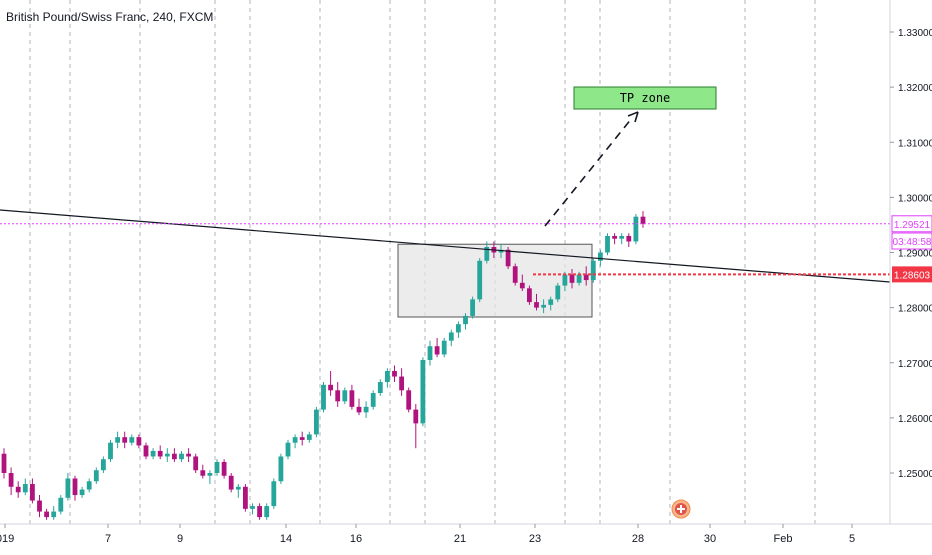 Image resolution: width=932 pixels, height=555 pixels. What do you see at coordinates (783, 539) in the screenshot?
I see `time-tick-label: Feb` at bounding box center [783, 539].